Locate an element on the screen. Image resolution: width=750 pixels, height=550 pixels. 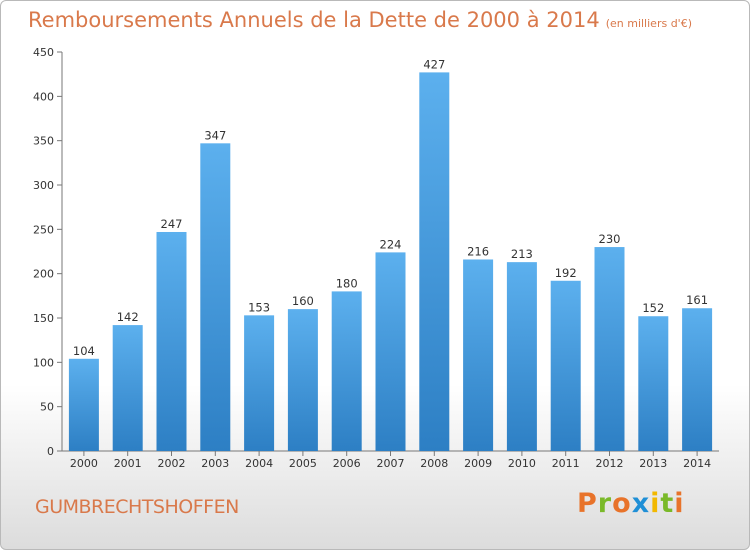
data-label: 142 is located at coordinates (128, 317).